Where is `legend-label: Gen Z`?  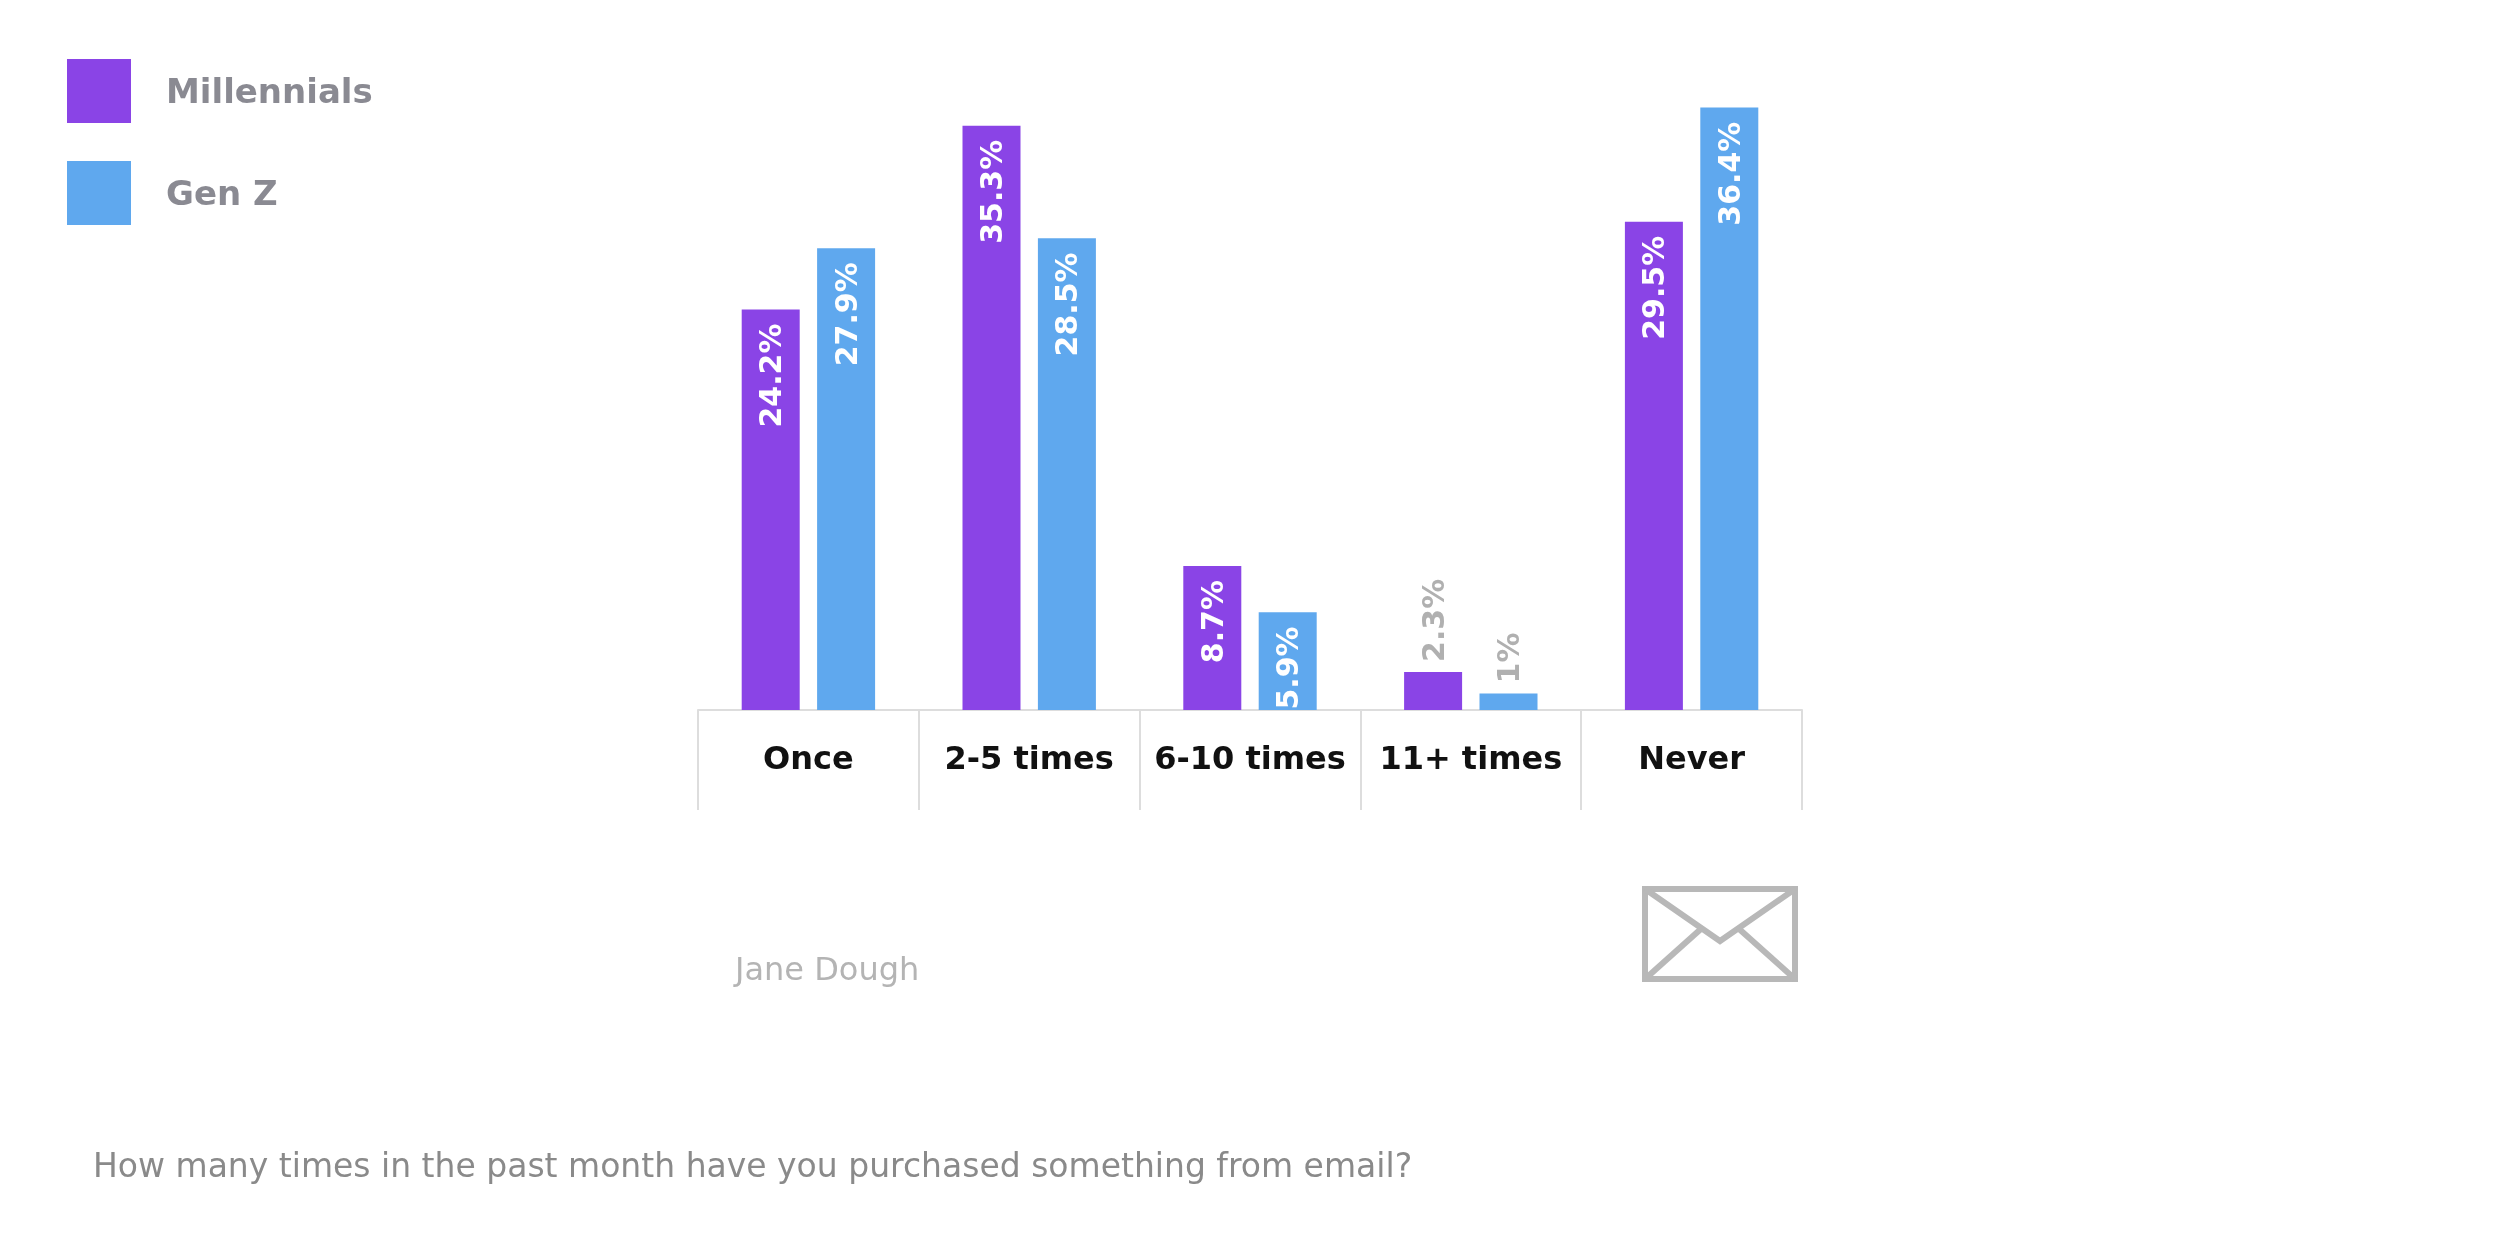 legend-label: Gen Z is located at coordinates (222, 193).